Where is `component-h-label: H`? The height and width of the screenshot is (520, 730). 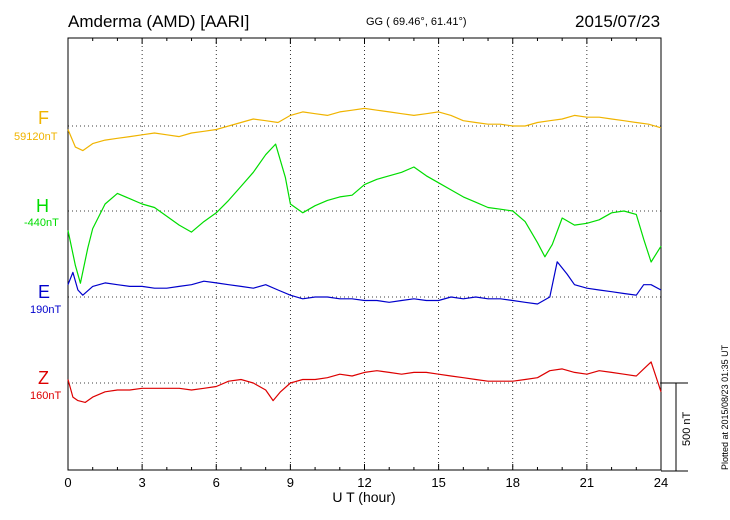
component-h-label: H is located at coordinates (42, 206).